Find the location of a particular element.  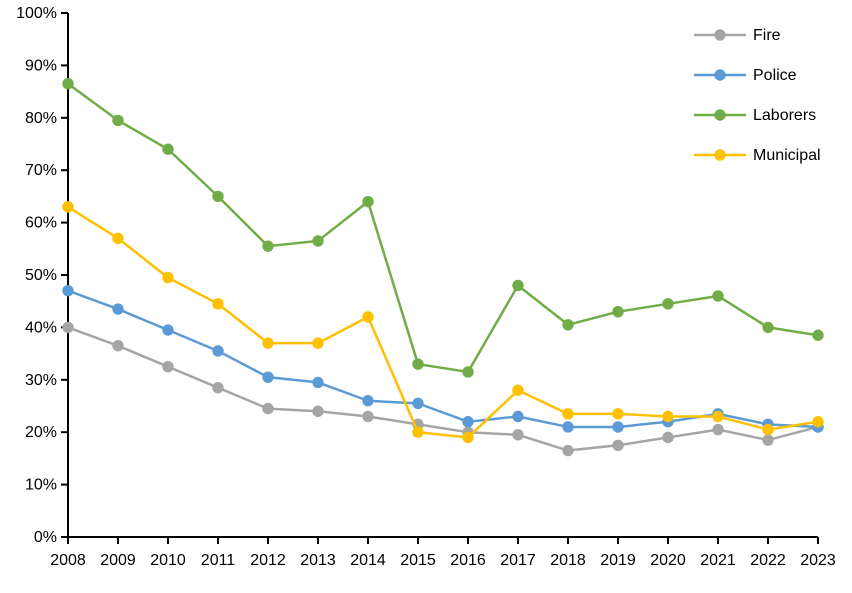

legend-marker-dot-fire is located at coordinates (720, 35).